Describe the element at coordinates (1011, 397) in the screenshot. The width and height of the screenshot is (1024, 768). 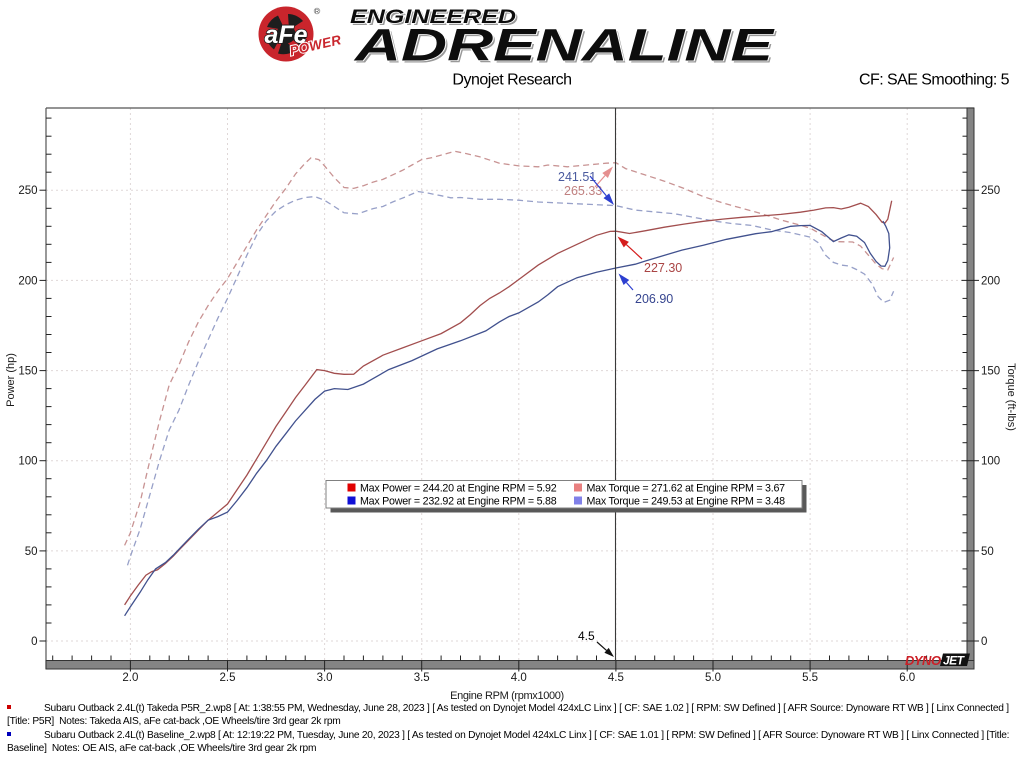
I see `svg-text: Torque (ft-lbs)` at that location.